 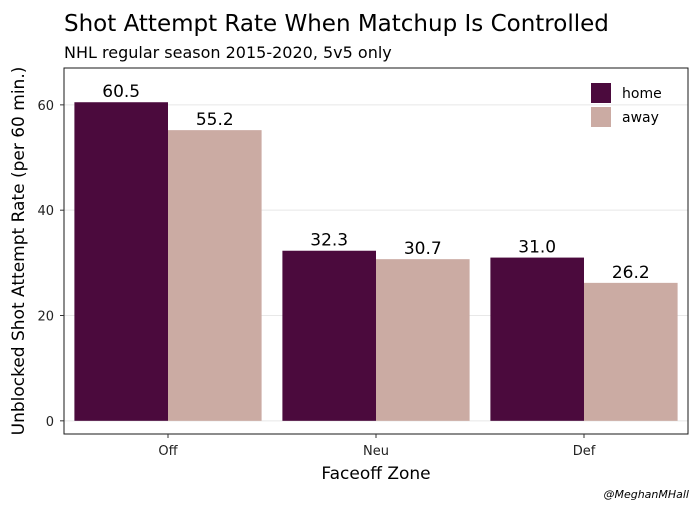 I want to click on x-tick-label: Off, so click(x=168, y=451).